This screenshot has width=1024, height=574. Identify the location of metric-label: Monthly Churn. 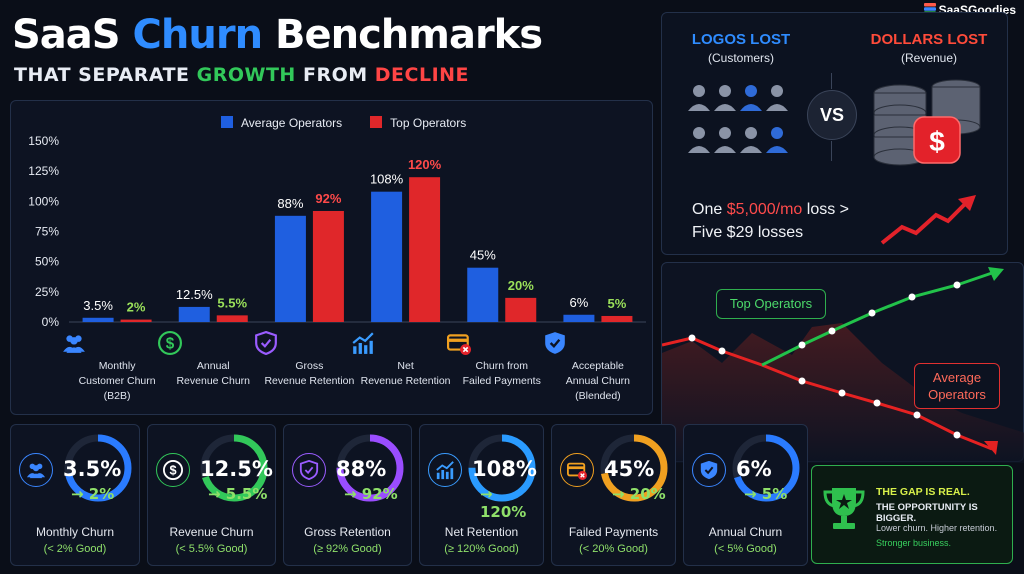
(75, 532).